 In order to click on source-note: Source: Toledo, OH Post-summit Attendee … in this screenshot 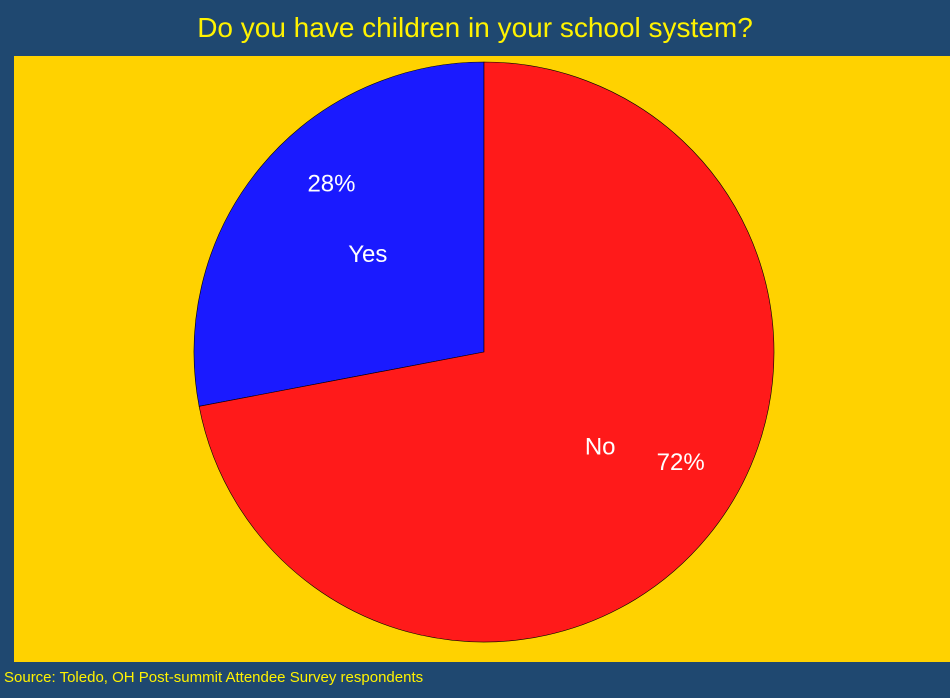, I will do `click(214, 677)`.